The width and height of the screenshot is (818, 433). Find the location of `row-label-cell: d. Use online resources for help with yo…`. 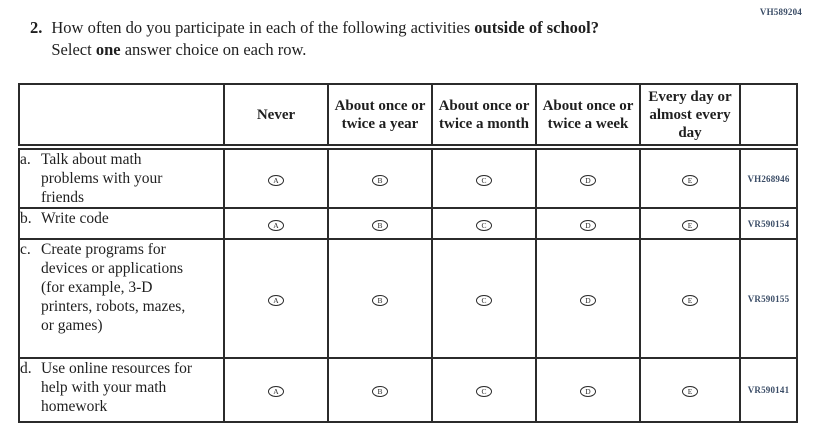

row-label-cell: d. Use online resources for help with yo… is located at coordinates (121, 390).